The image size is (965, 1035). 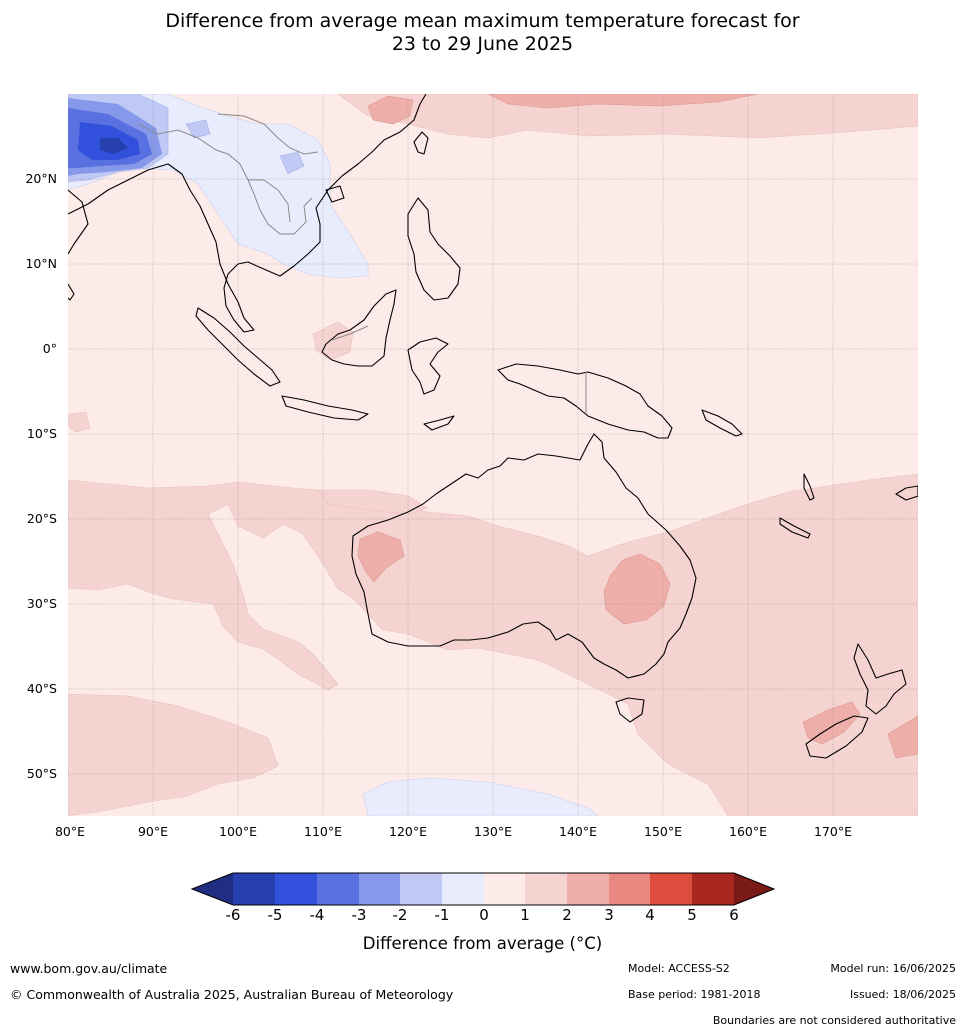 What do you see at coordinates (71, 292) in the screenshot?
I see `sri-lanka-coastline` at bounding box center [71, 292].